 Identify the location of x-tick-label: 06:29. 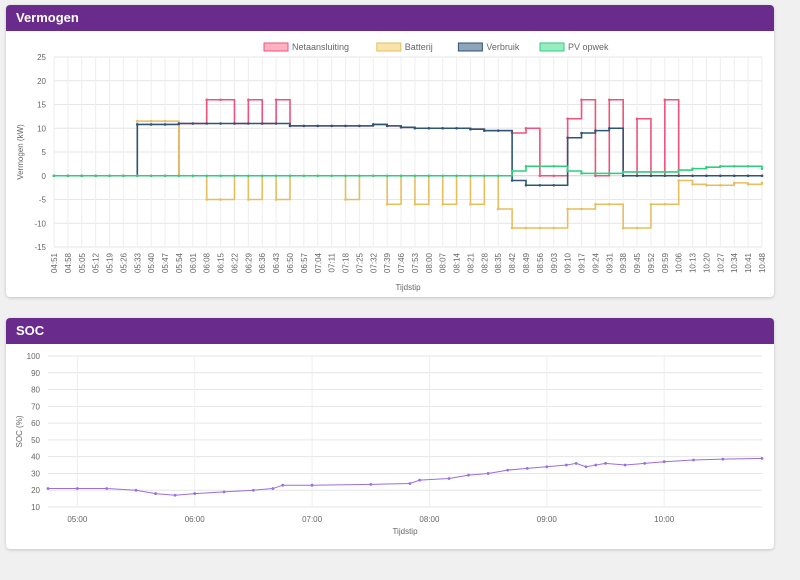
(248, 262).